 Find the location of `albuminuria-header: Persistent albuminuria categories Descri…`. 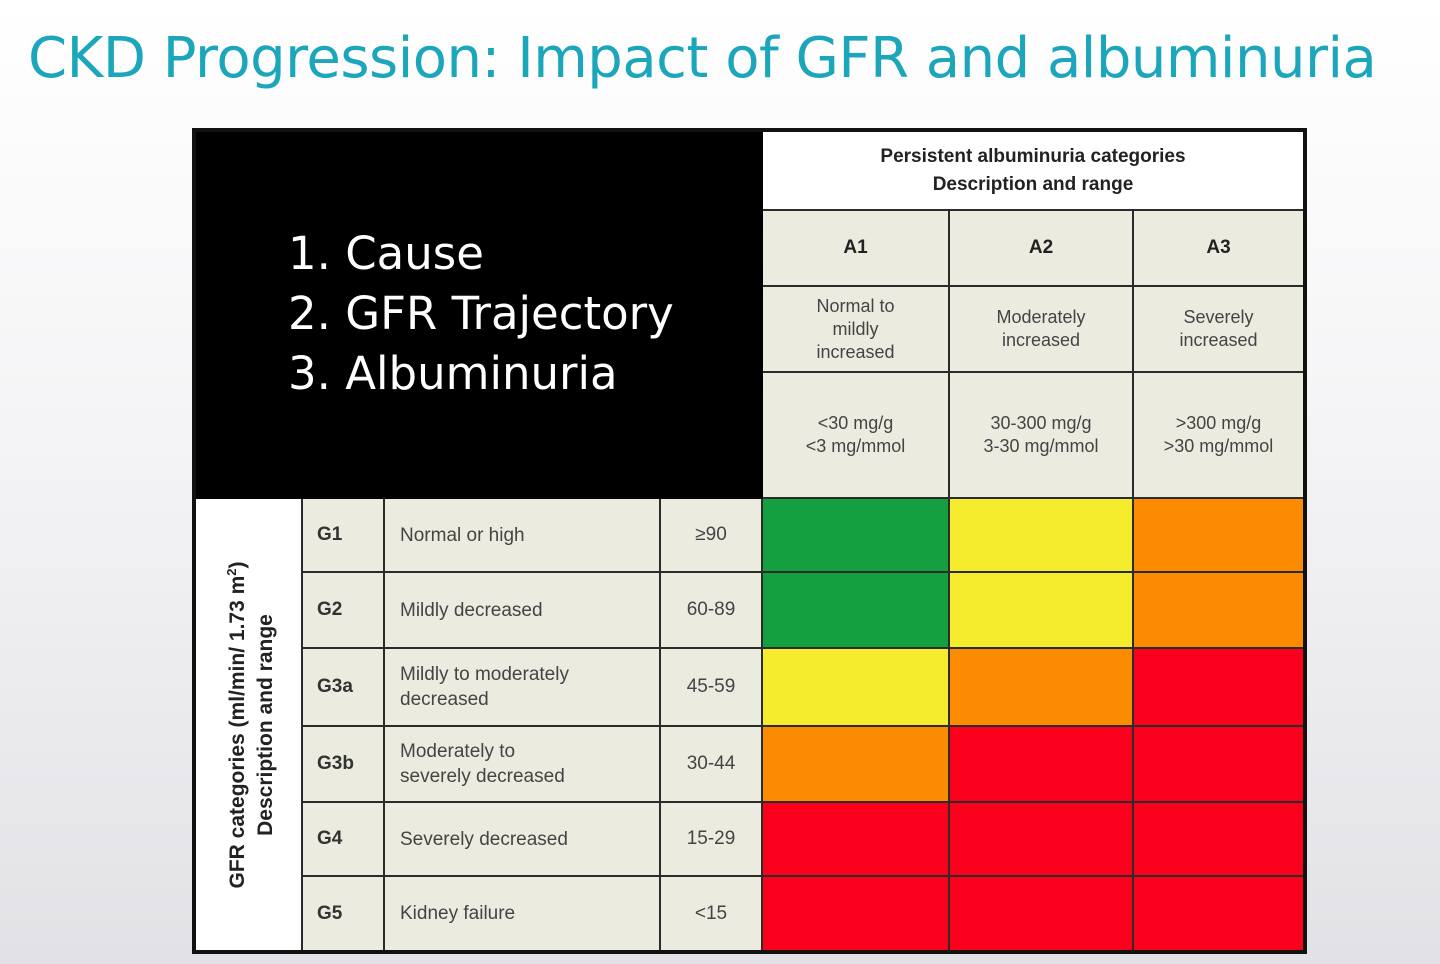

albuminuria-header: Persistent albuminuria categories Descri… is located at coordinates (1033, 170).